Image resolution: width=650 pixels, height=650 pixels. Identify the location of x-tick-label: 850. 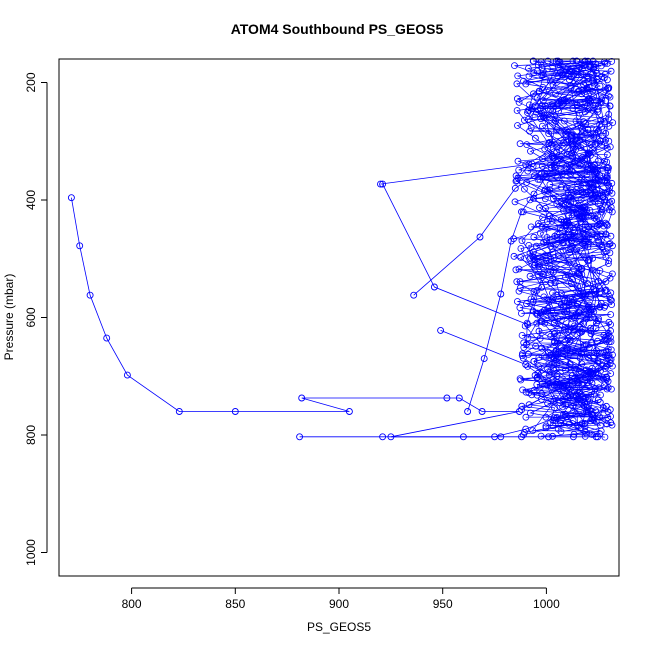
(235, 604).